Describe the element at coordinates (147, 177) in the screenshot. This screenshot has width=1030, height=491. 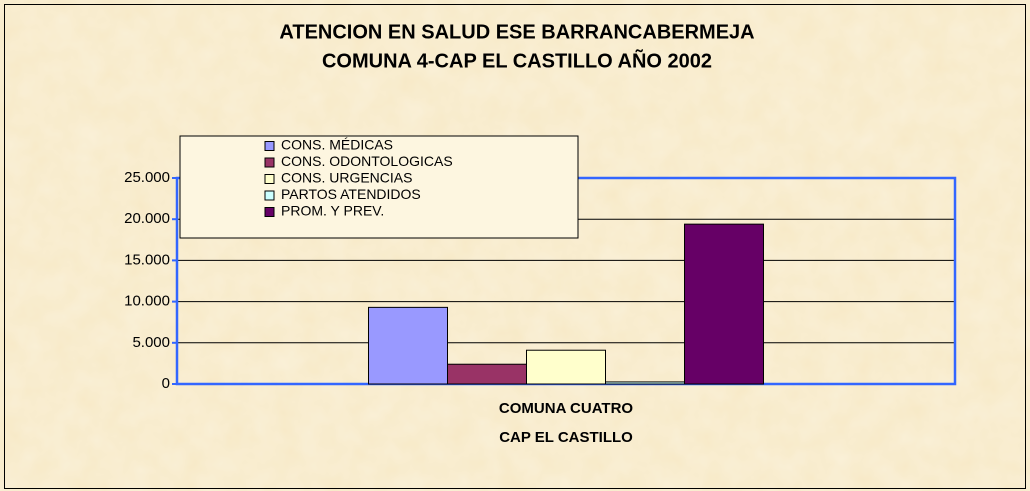
I see `y-tick-label: 25.000` at that location.